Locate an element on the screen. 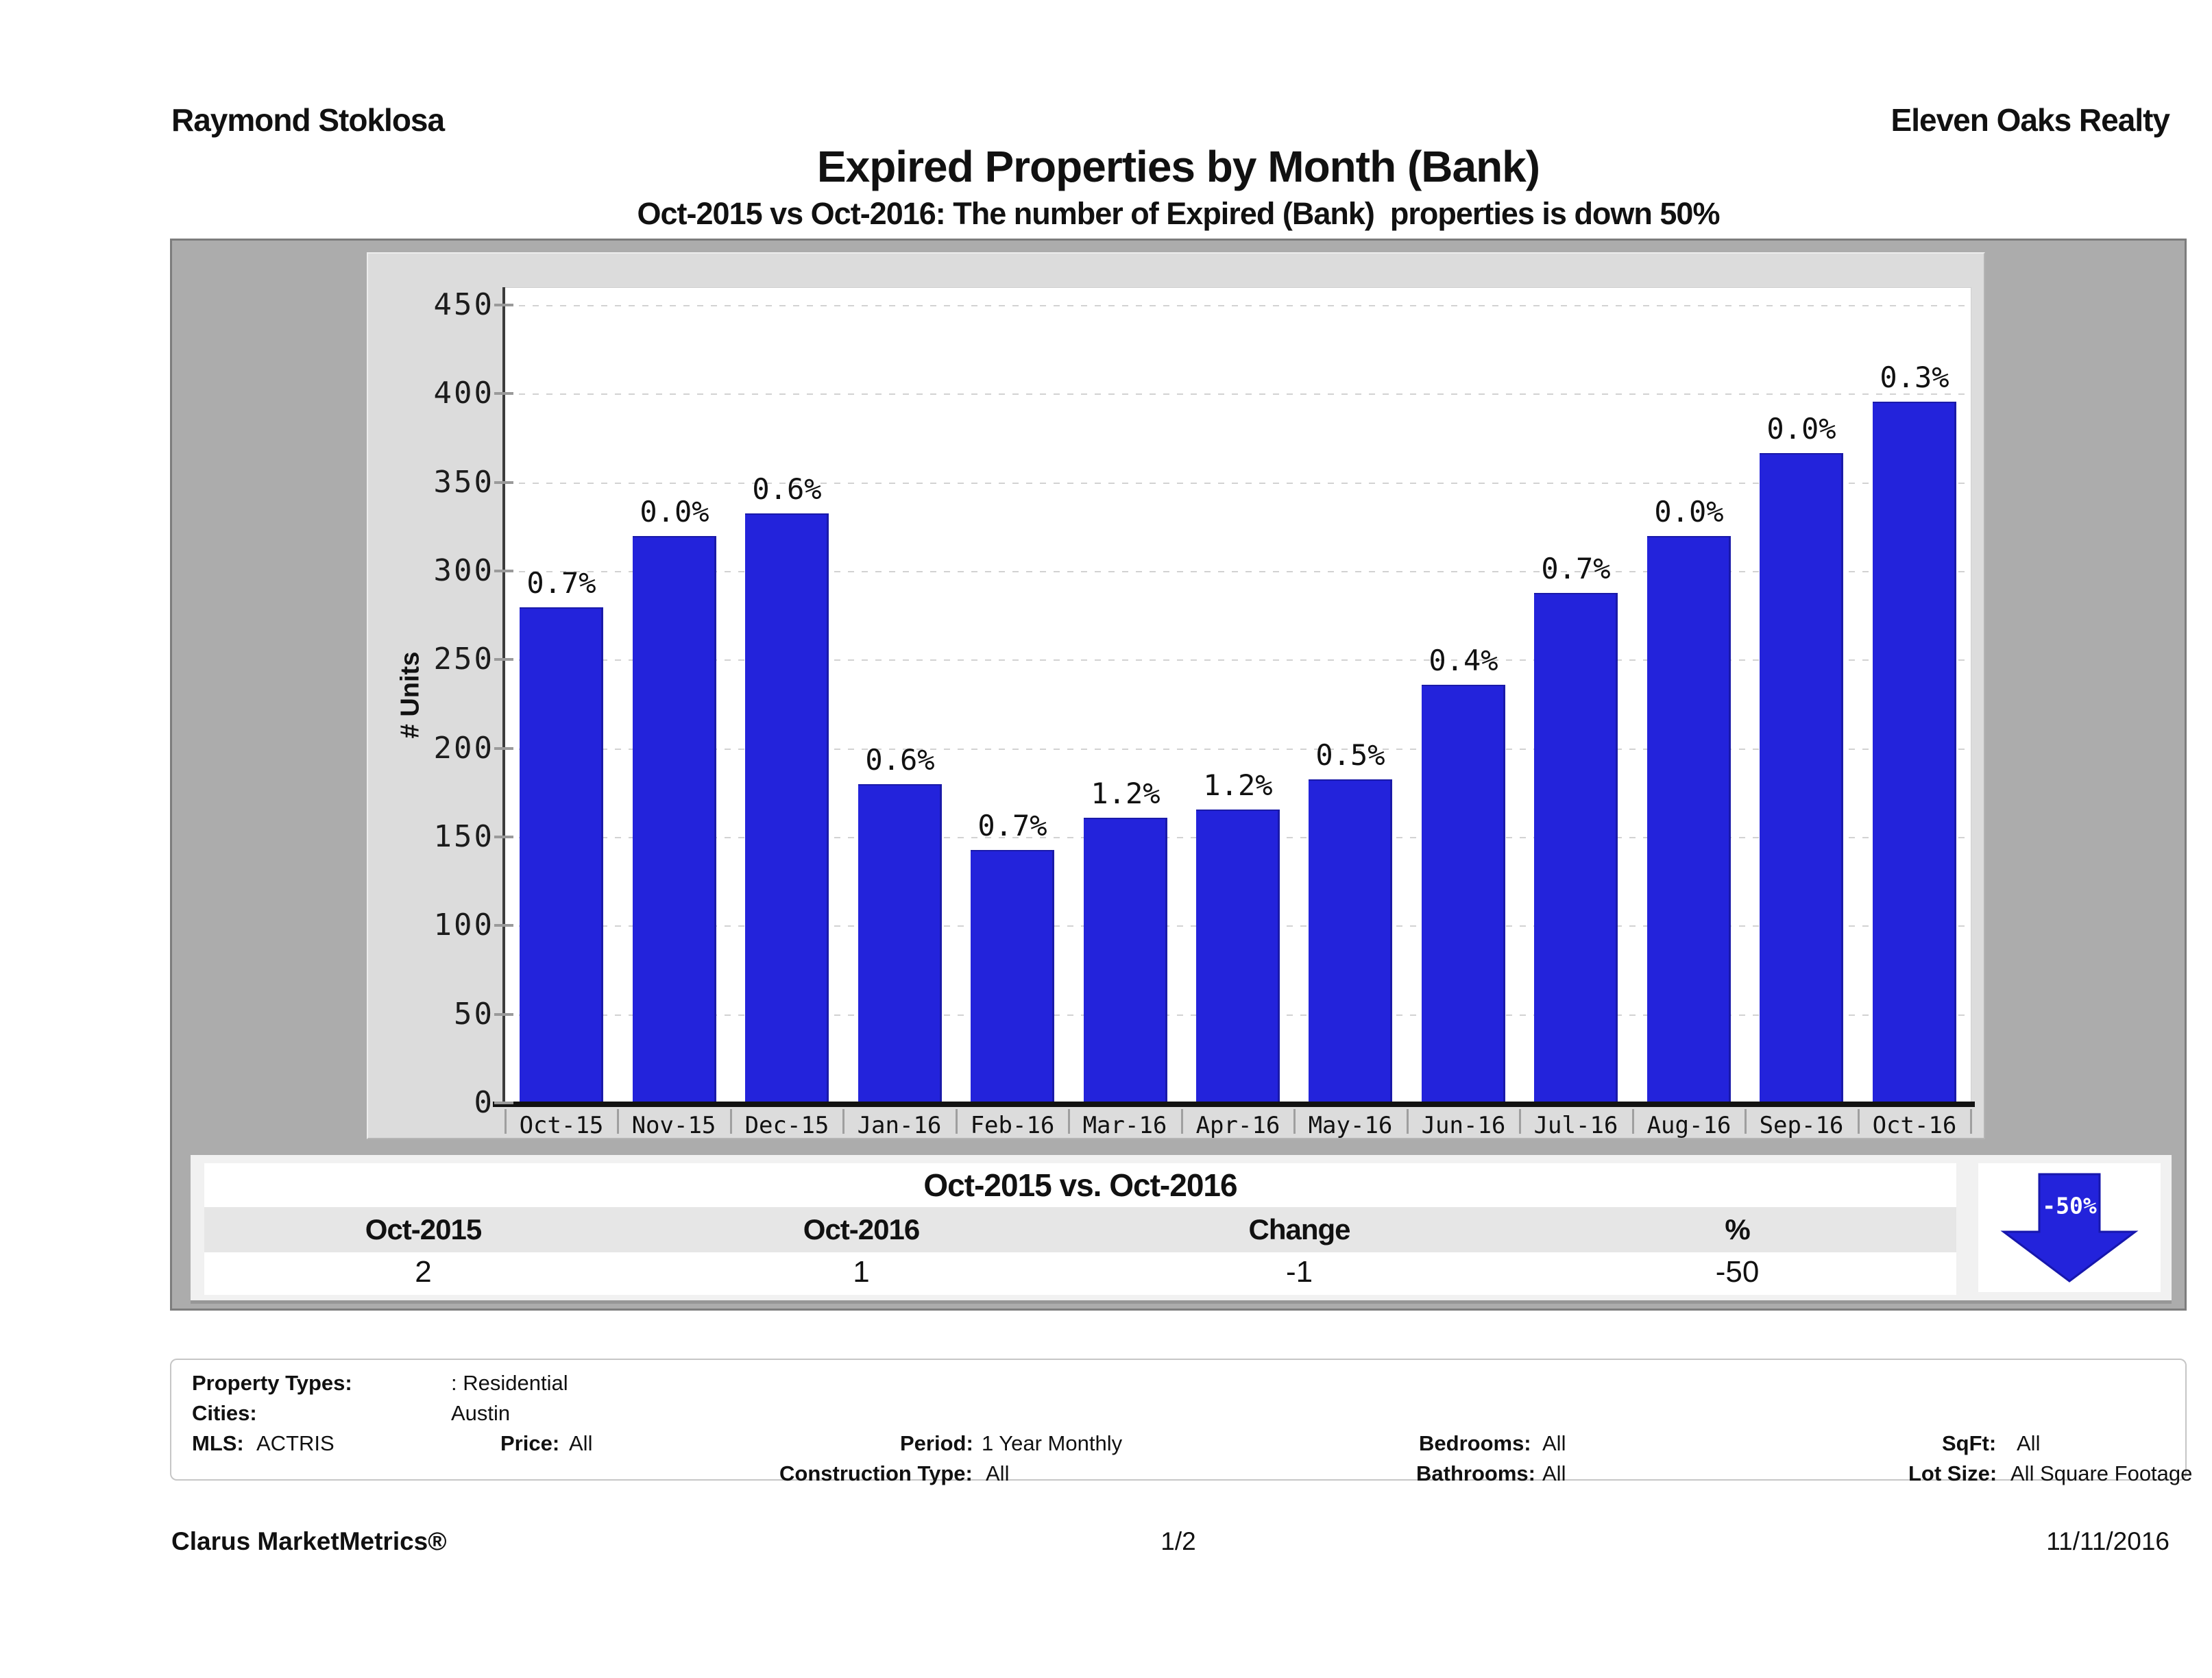  y-tick-label: 450 is located at coordinates (464, 304).